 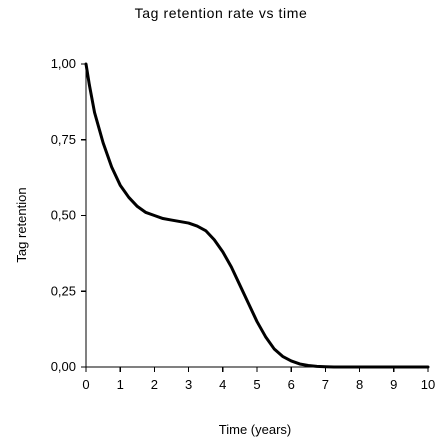 I want to click on x-axis-title: Time (years), so click(x=255, y=429).